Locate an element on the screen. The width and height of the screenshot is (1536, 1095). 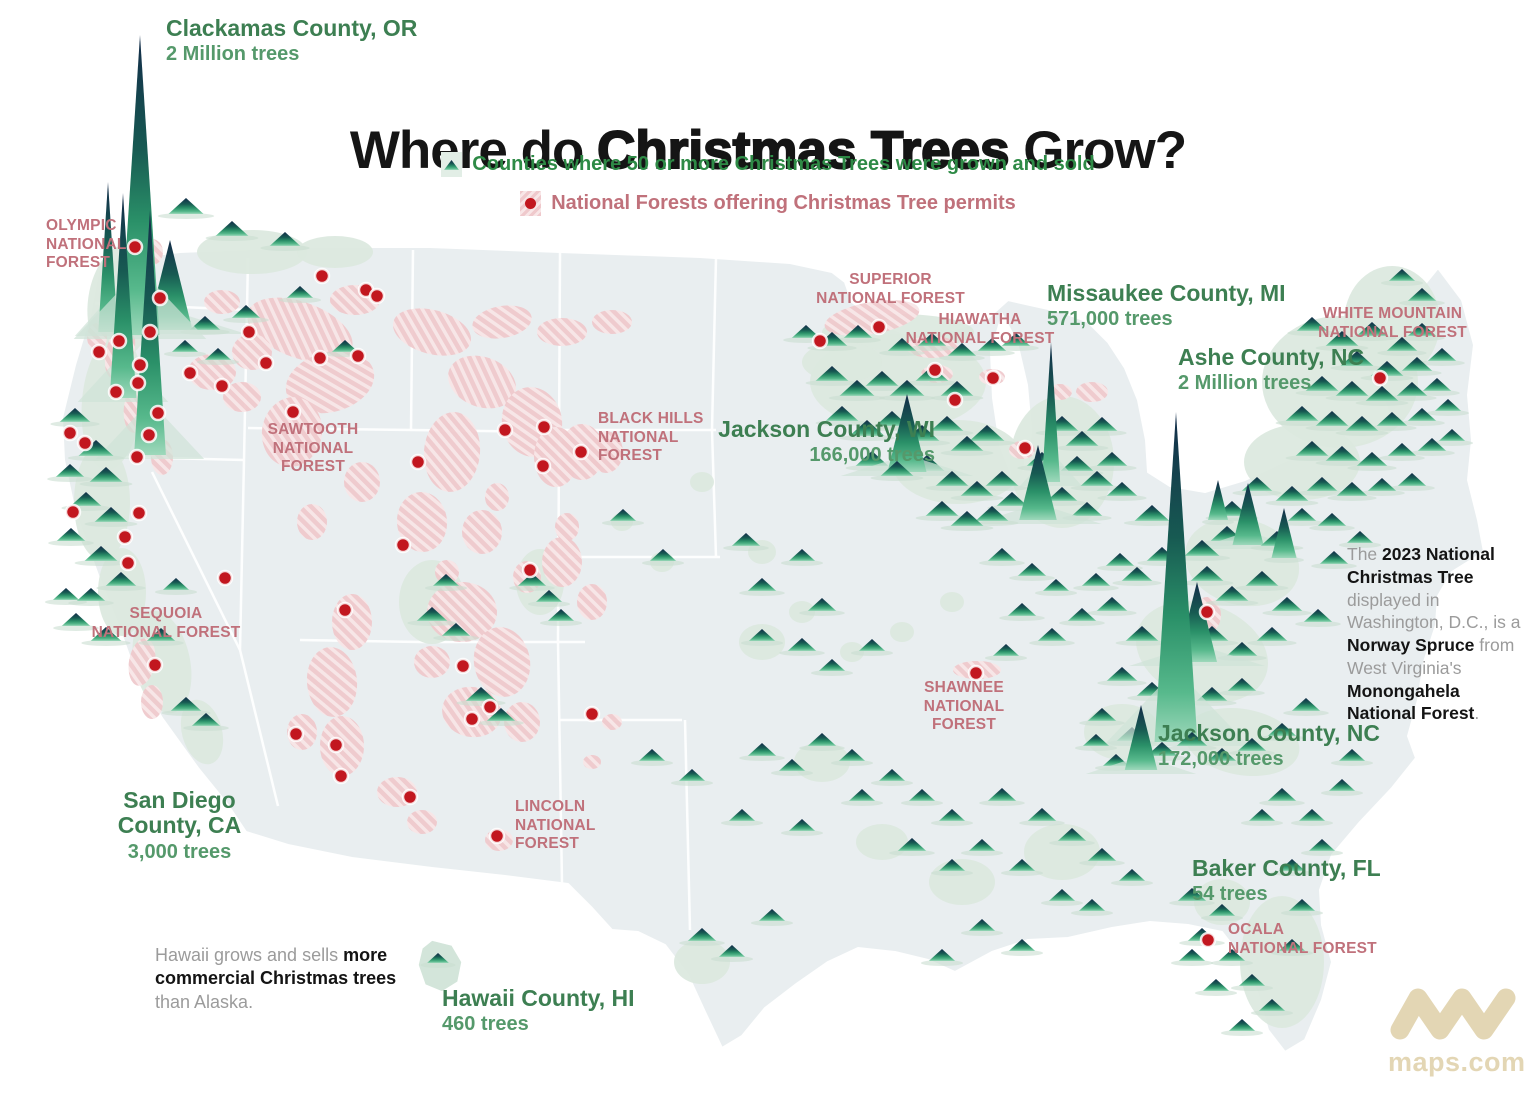
tree-icon is located at coordinates (452, 164).